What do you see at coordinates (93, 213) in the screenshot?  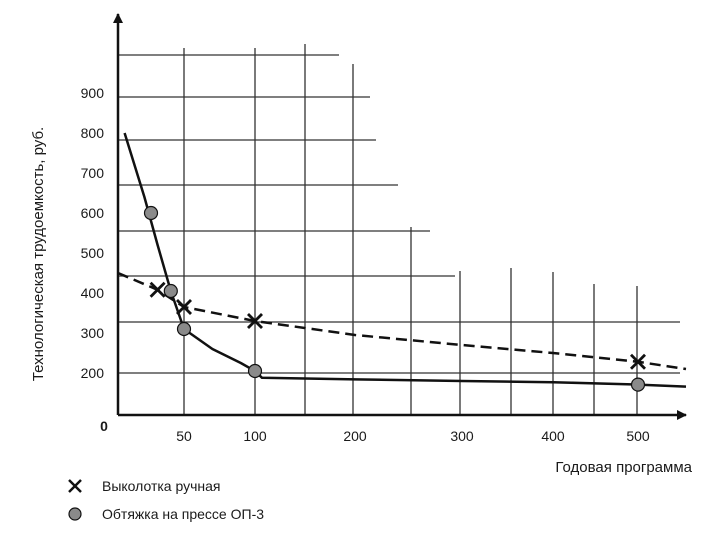 I see `y-tick-label: 600` at bounding box center [93, 213].